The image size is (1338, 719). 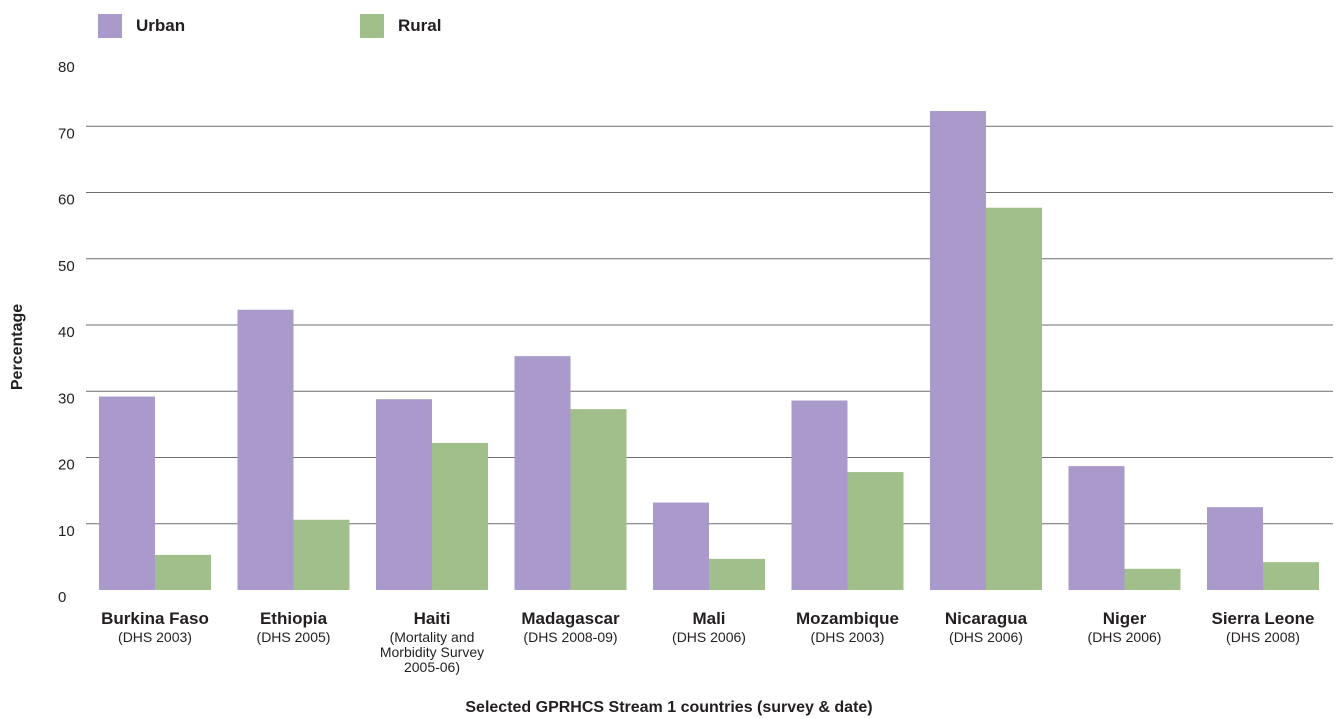 I want to click on bar-urban-sierra-leone, so click(x=1235, y=548).